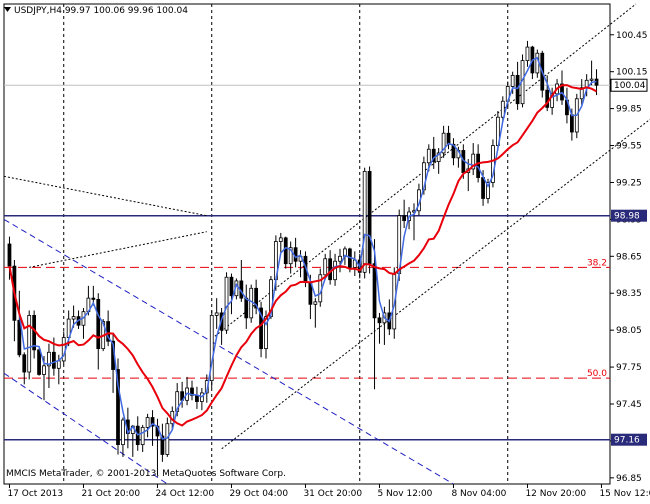 The height and width of the screenshot is (504, 650). I want to click on down-channel-lower, so click(85, 428).